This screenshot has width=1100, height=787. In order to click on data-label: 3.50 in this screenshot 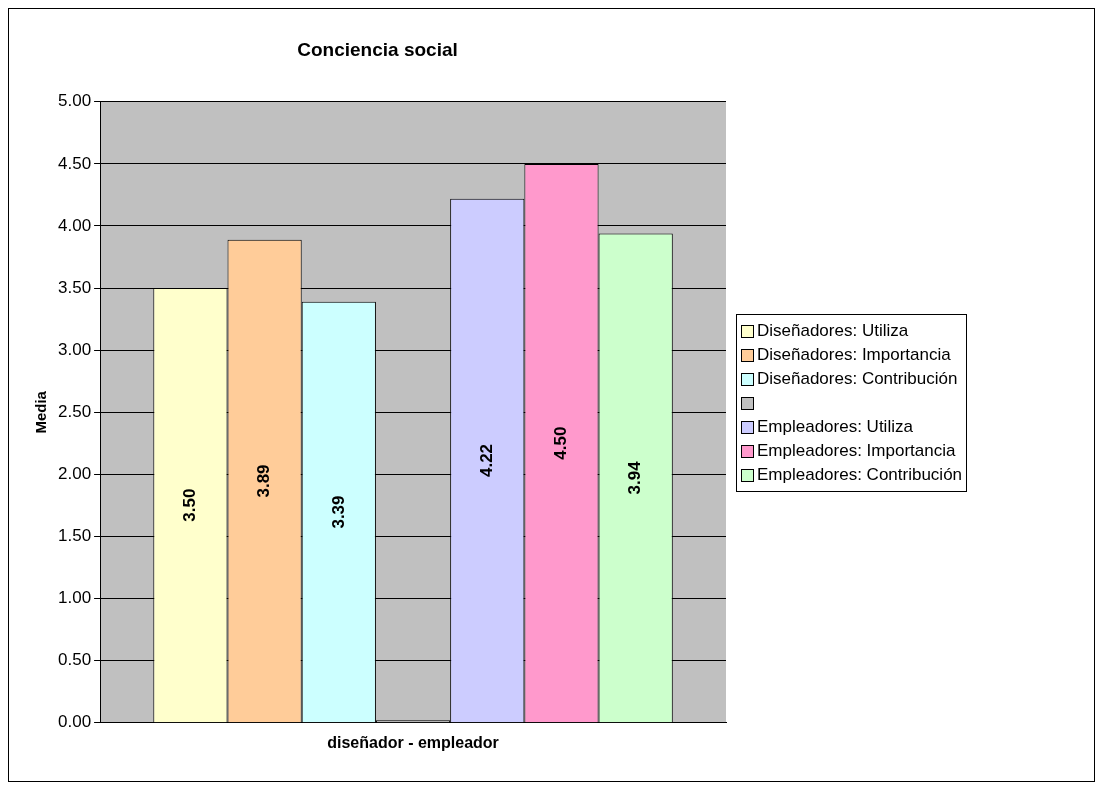, I will do `click(190, 505)`.